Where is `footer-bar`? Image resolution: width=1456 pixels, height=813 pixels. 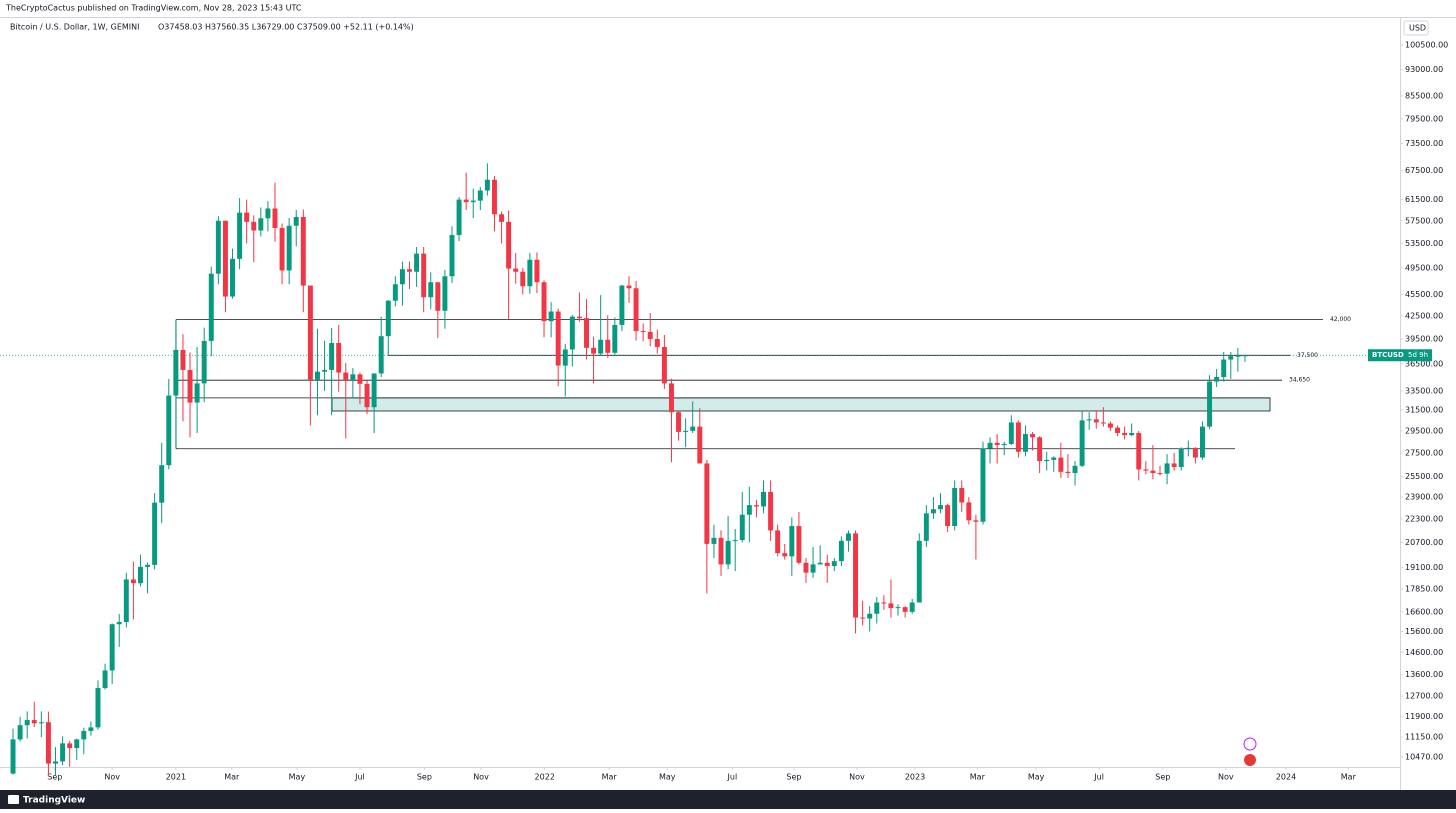 footer-bar is located at coordinates (728, 799).